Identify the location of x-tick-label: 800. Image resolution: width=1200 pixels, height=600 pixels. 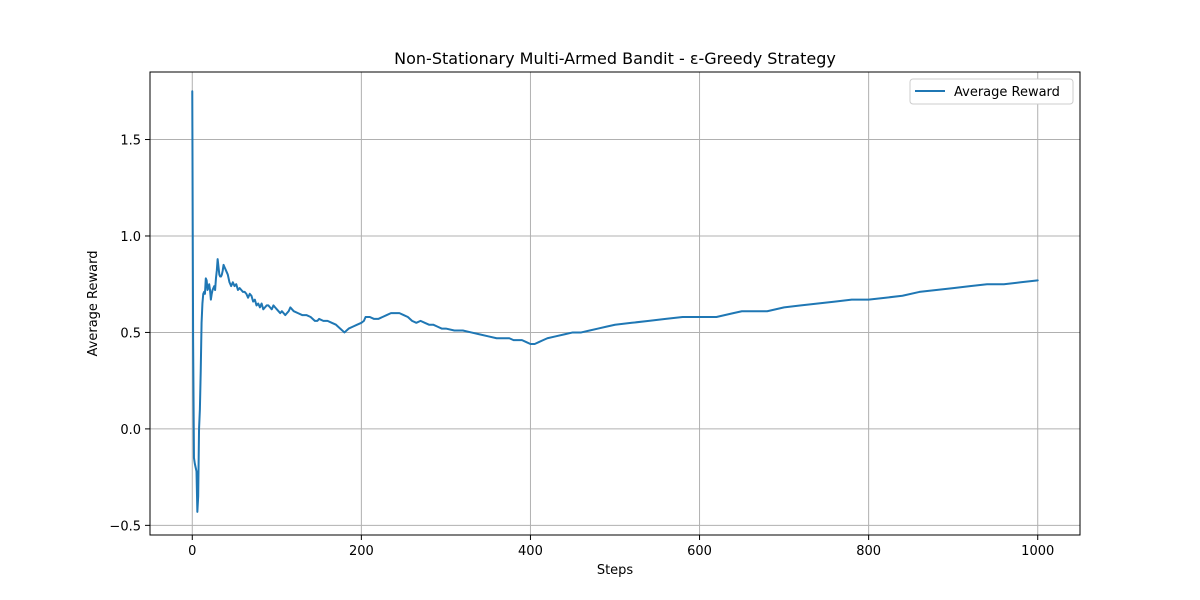
(868, 551).